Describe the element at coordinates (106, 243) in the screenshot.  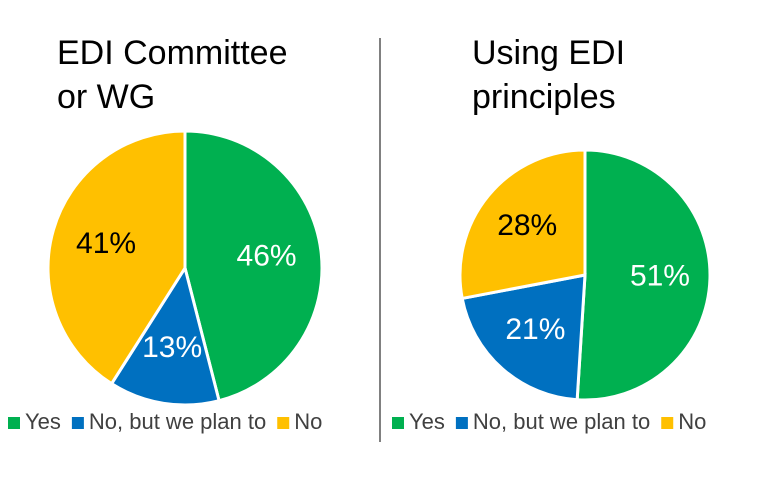
I see `data-label: 41%` at that location.